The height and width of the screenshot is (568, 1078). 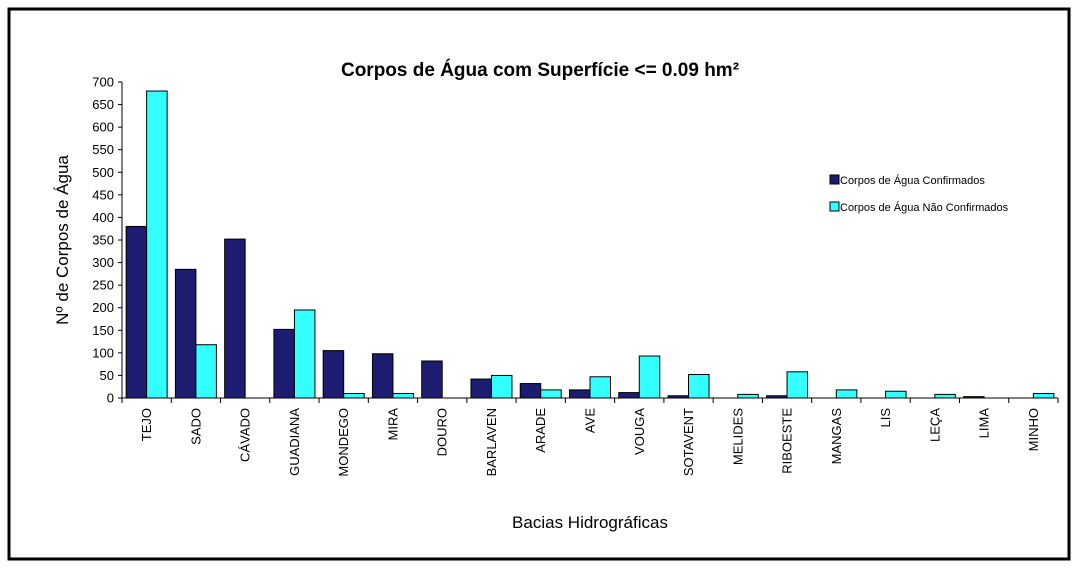 What do you see at coordinates (62, 240) in the screenshot?
I see `y-axis-label: Nº de Corpos de Água` at bounding box center [62, 240].